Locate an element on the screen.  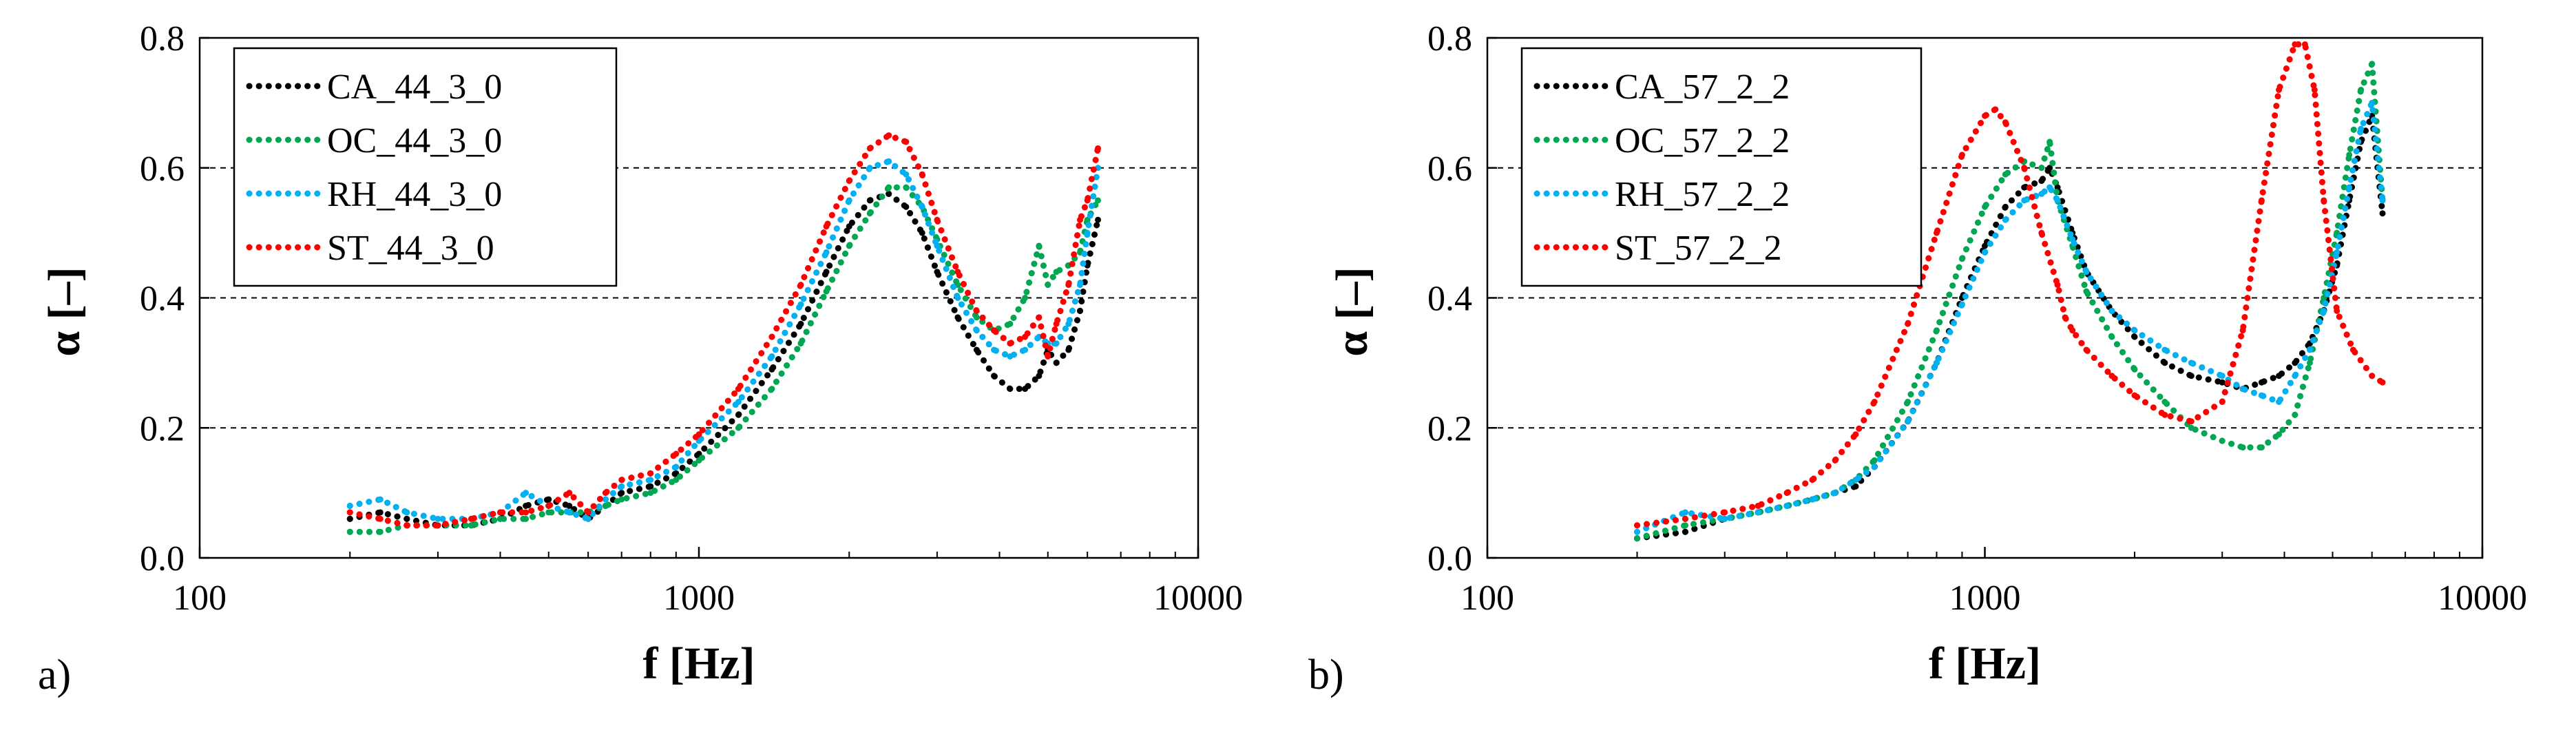
legend: CA_44_3_0 OC_44_3_0 RH_44_3_0 ST_44_3_0 is located at coordinates (425, 167).